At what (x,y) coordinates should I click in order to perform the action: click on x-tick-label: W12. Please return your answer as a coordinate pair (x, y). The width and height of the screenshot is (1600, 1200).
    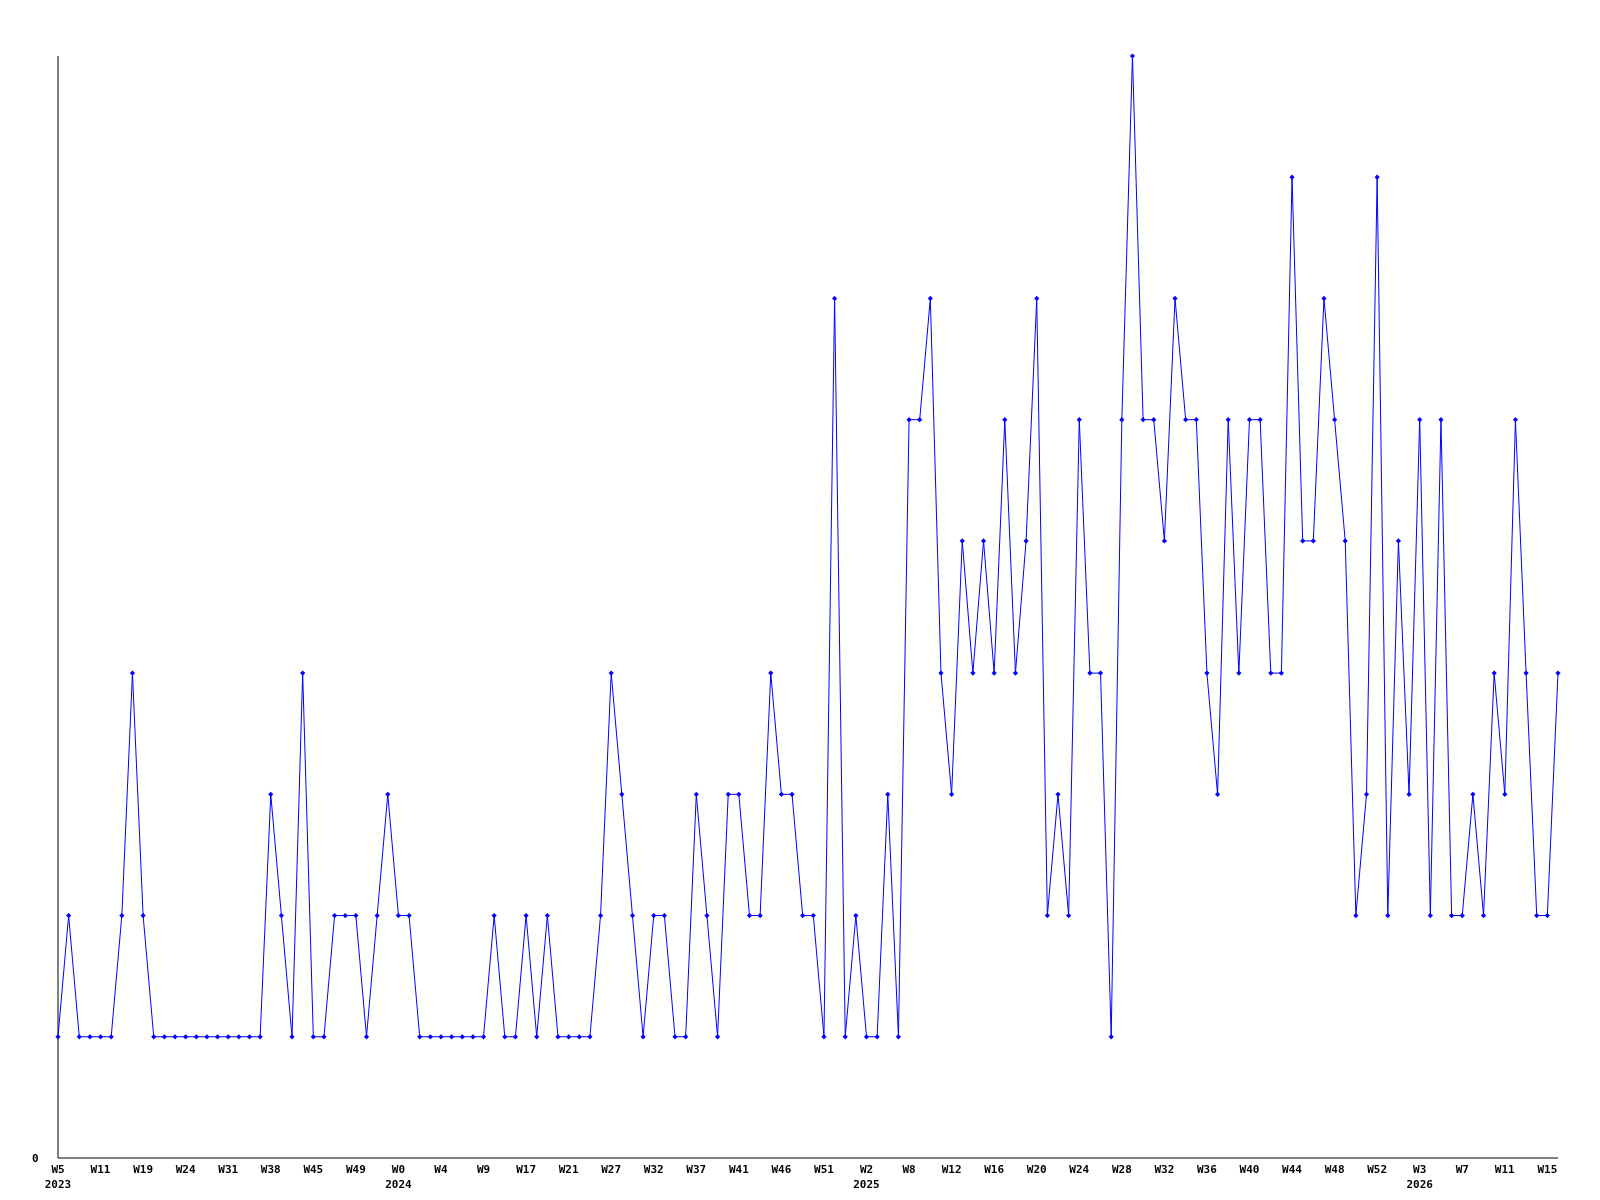
    Looking at the image, I should click on (951, 1169).